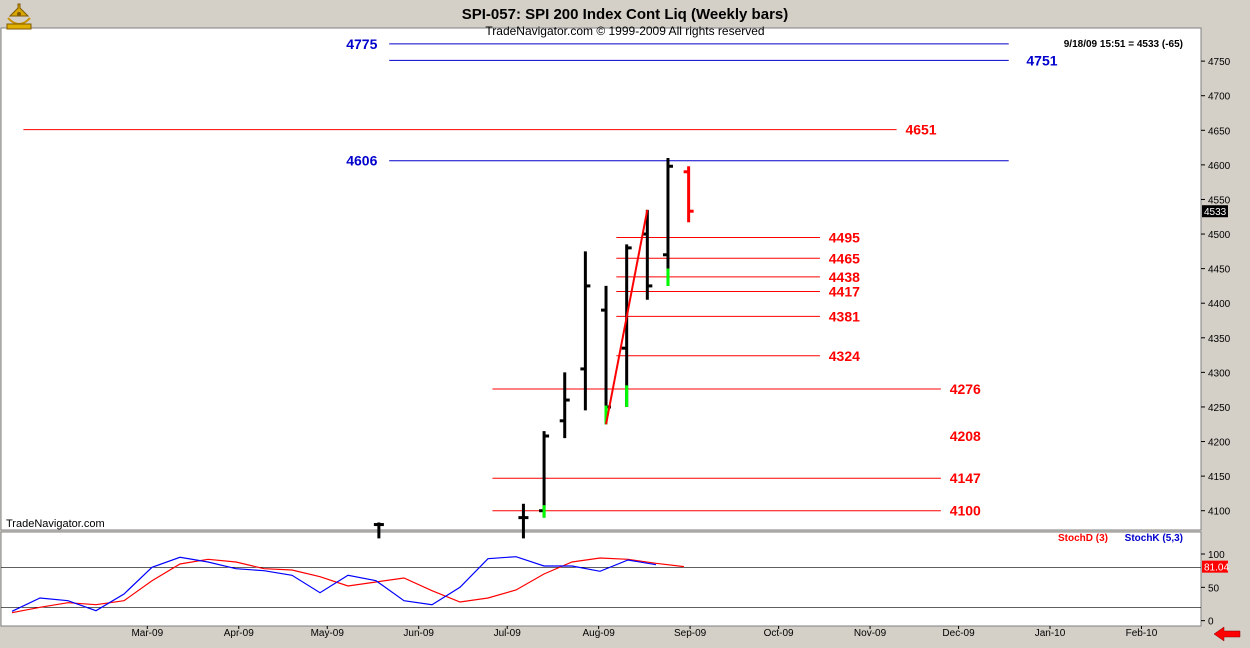  What do you see at coordinates (920, 130) in the screenshot?
I see `level-label: 4651` at bounding box center [920, 130].